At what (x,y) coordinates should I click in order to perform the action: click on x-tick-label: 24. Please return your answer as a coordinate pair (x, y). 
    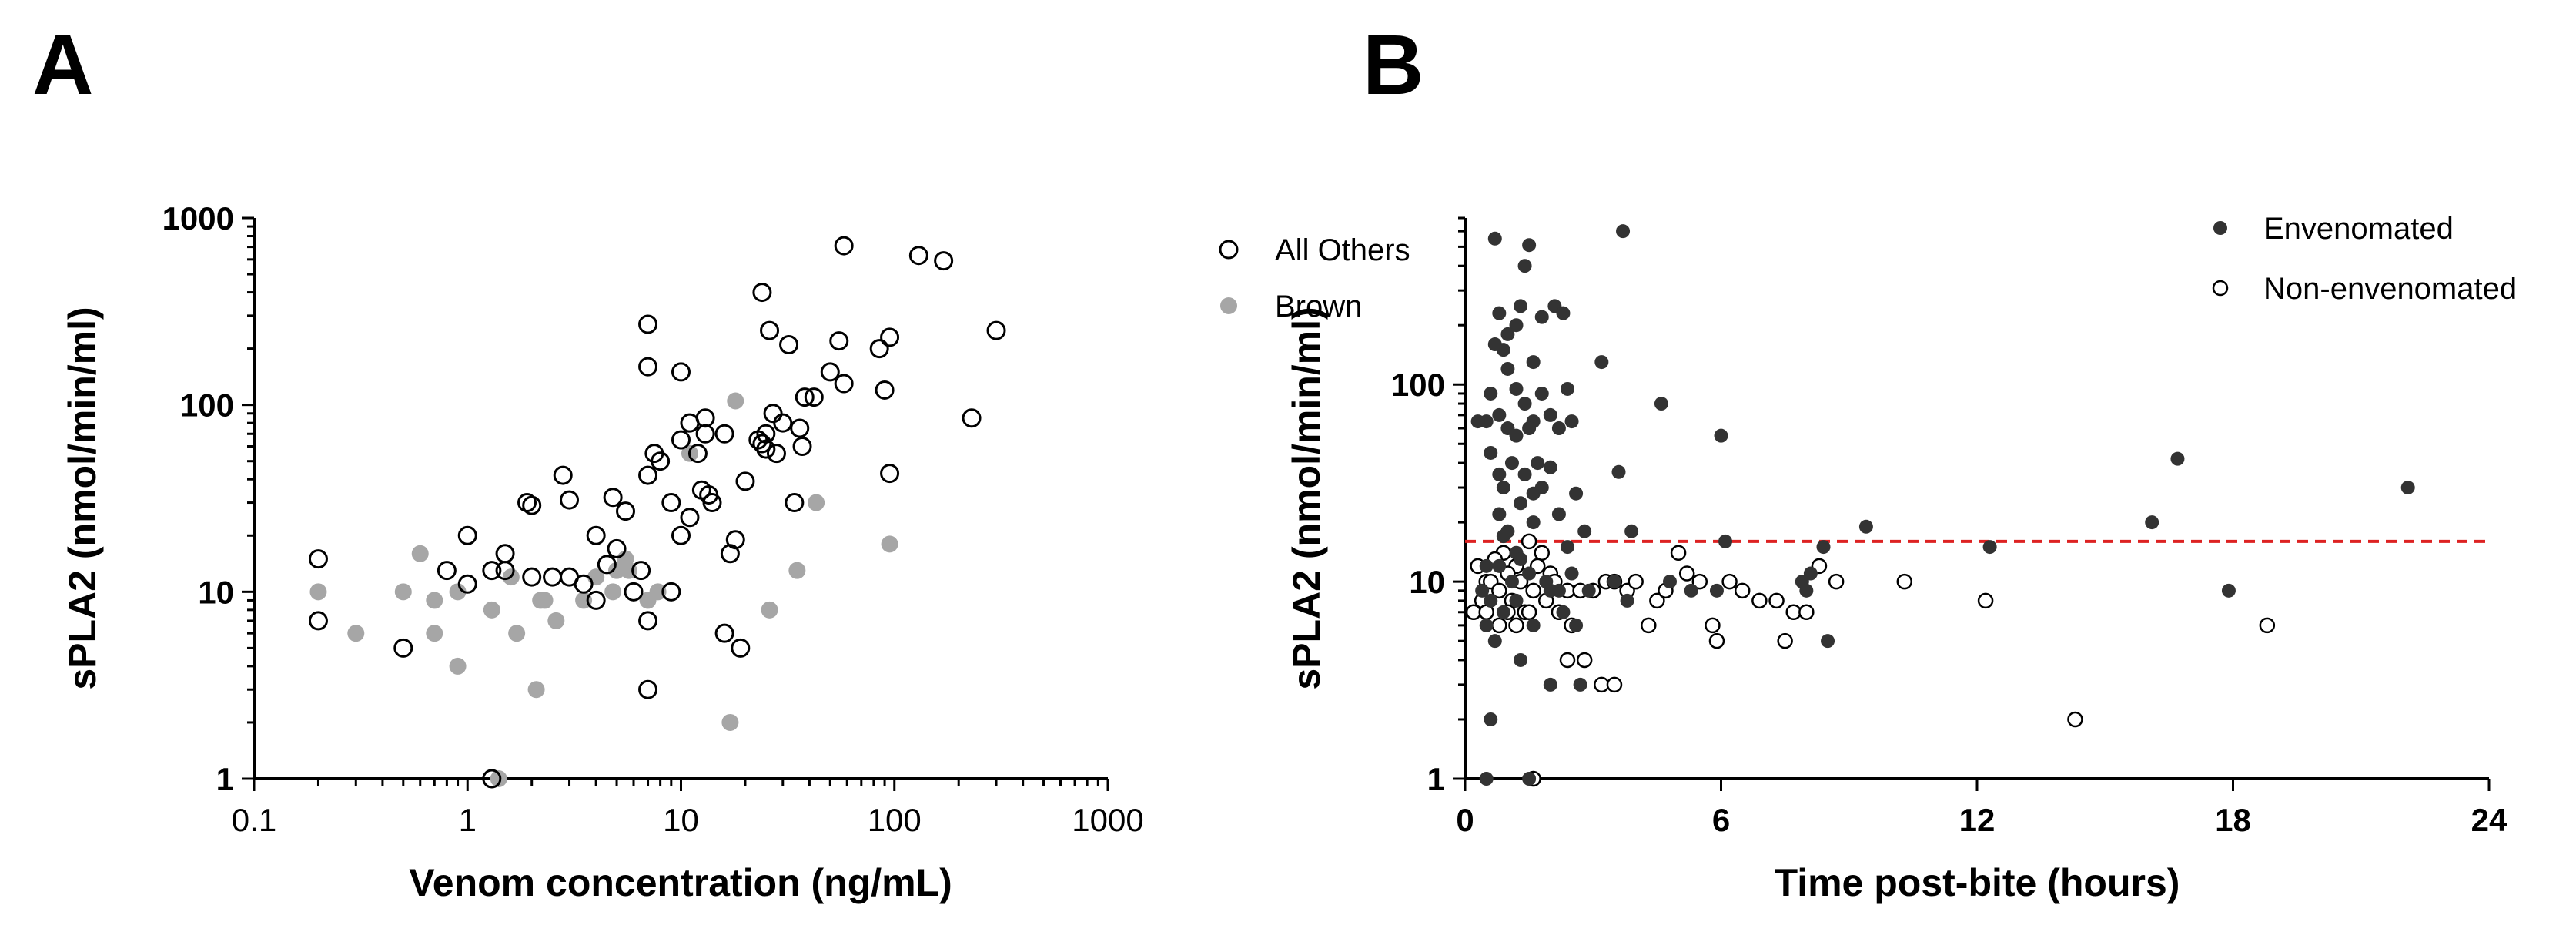
    Looking at the image, I should click on (2489, 820).